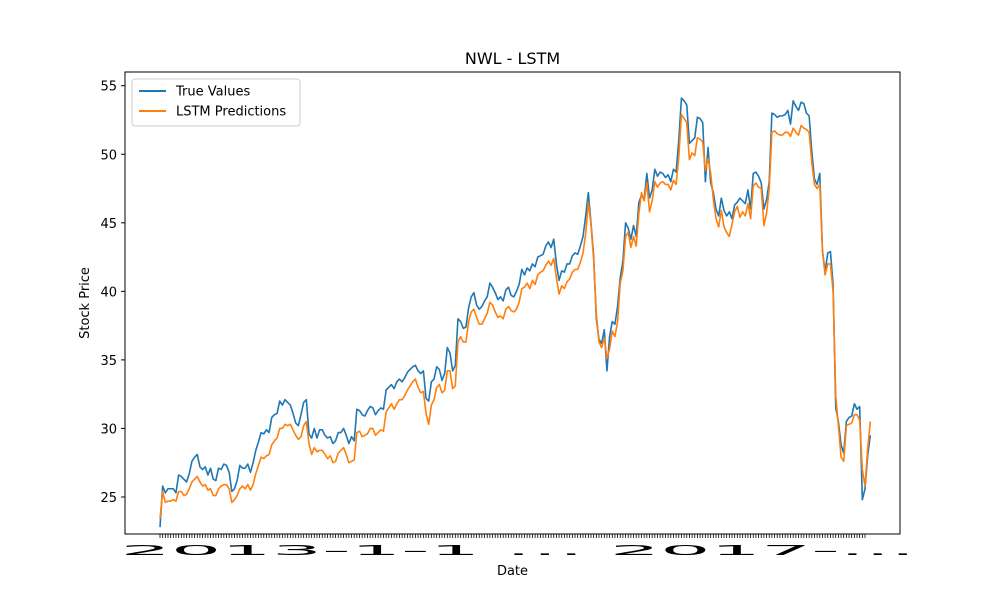 The width and height of the screenshot is (1000, 604). Describe the element at coordinates (108, 155) in the screenshot. I see `y-tick-label: 50` at that location.